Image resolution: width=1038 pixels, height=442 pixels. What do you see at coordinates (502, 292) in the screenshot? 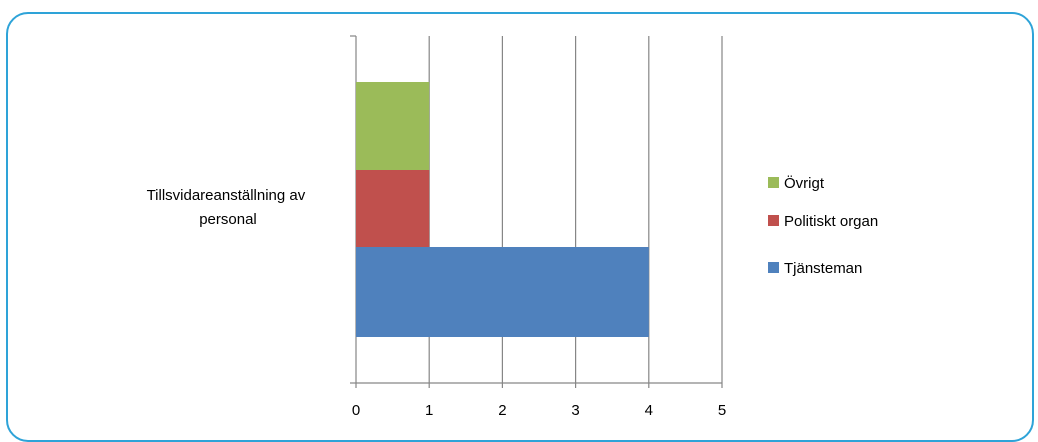
I see `bar-tjänsteman` at bounding box center [502, 292].